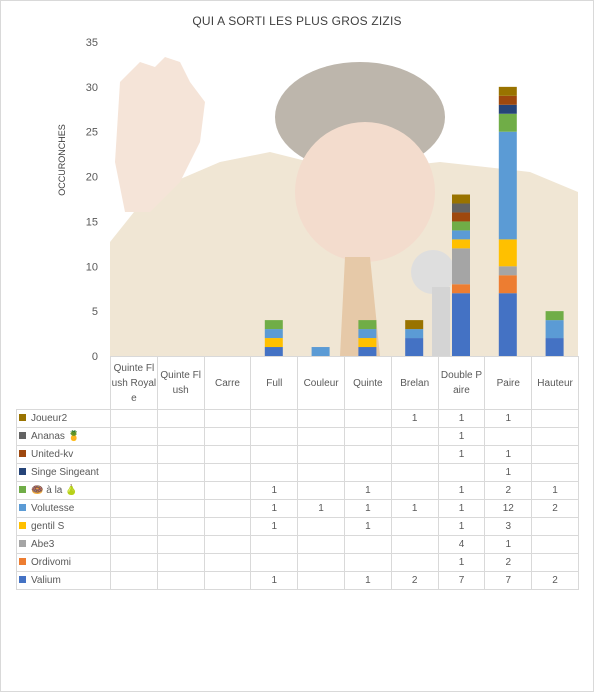  Describe the element at coordinates (92, 43) in the screenshot. I see `y-tick-label: 35` at that location.